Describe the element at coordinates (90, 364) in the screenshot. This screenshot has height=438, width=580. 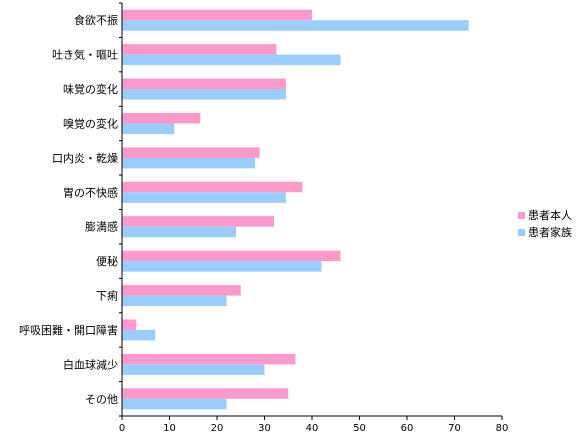
I see `category-label: 白血球減少` at that location.